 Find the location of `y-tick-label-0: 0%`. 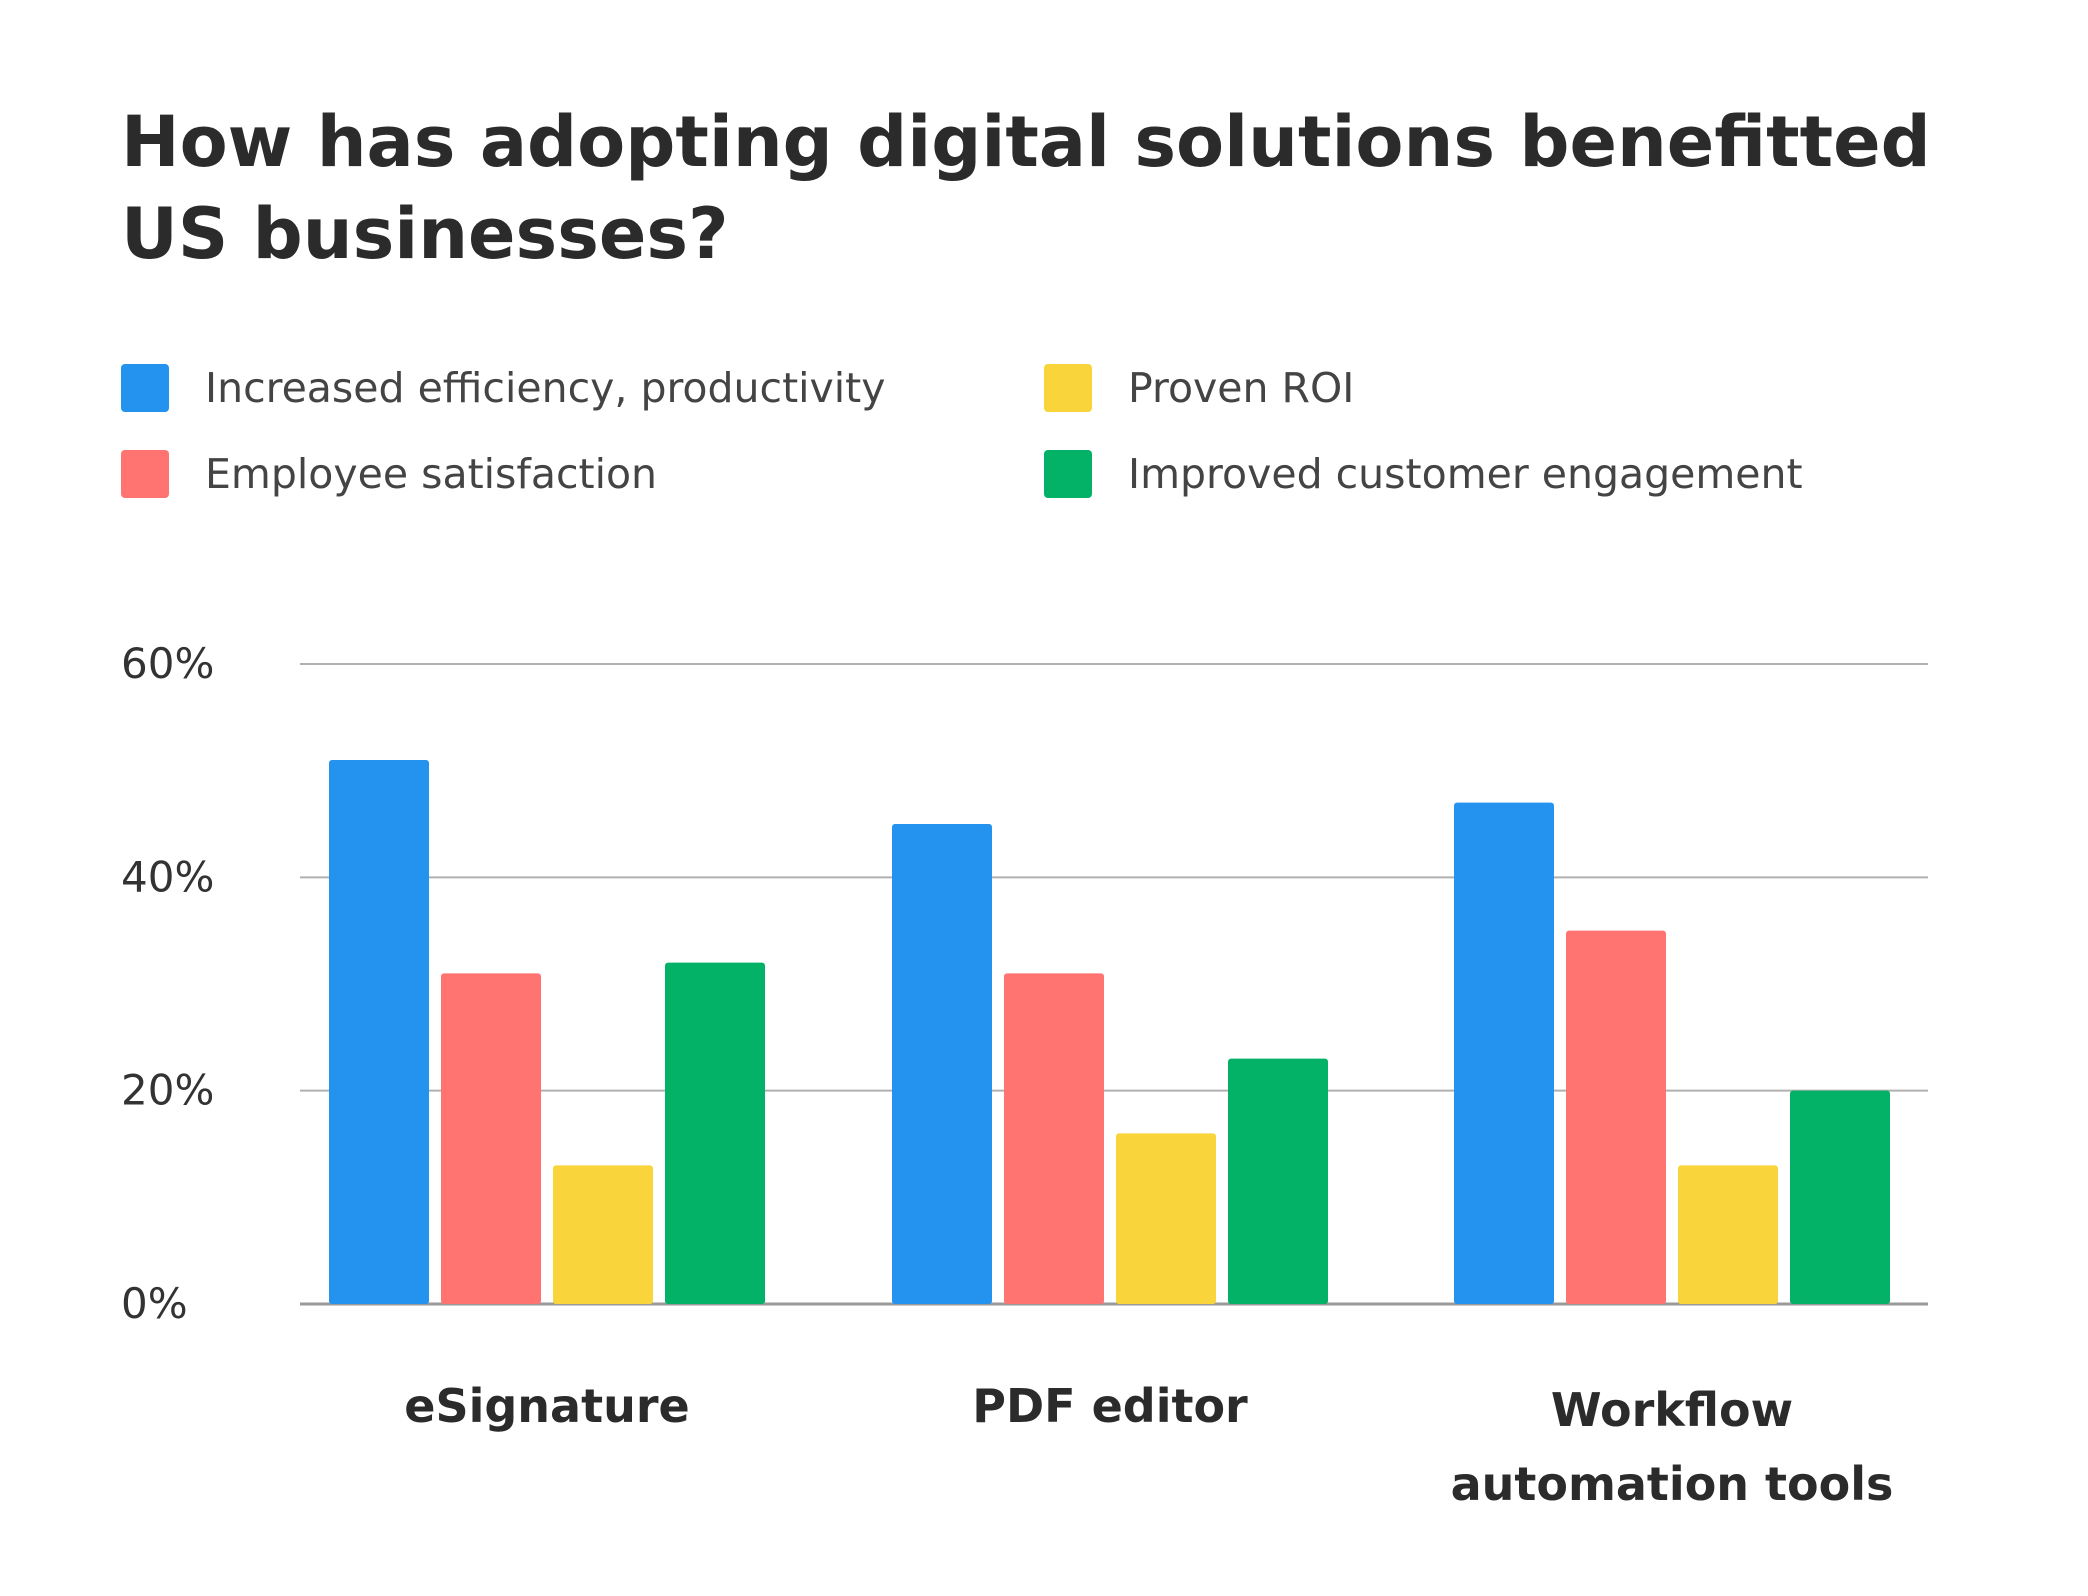

y-tick-label-0: 0% is located at coordinates (154, 1303).